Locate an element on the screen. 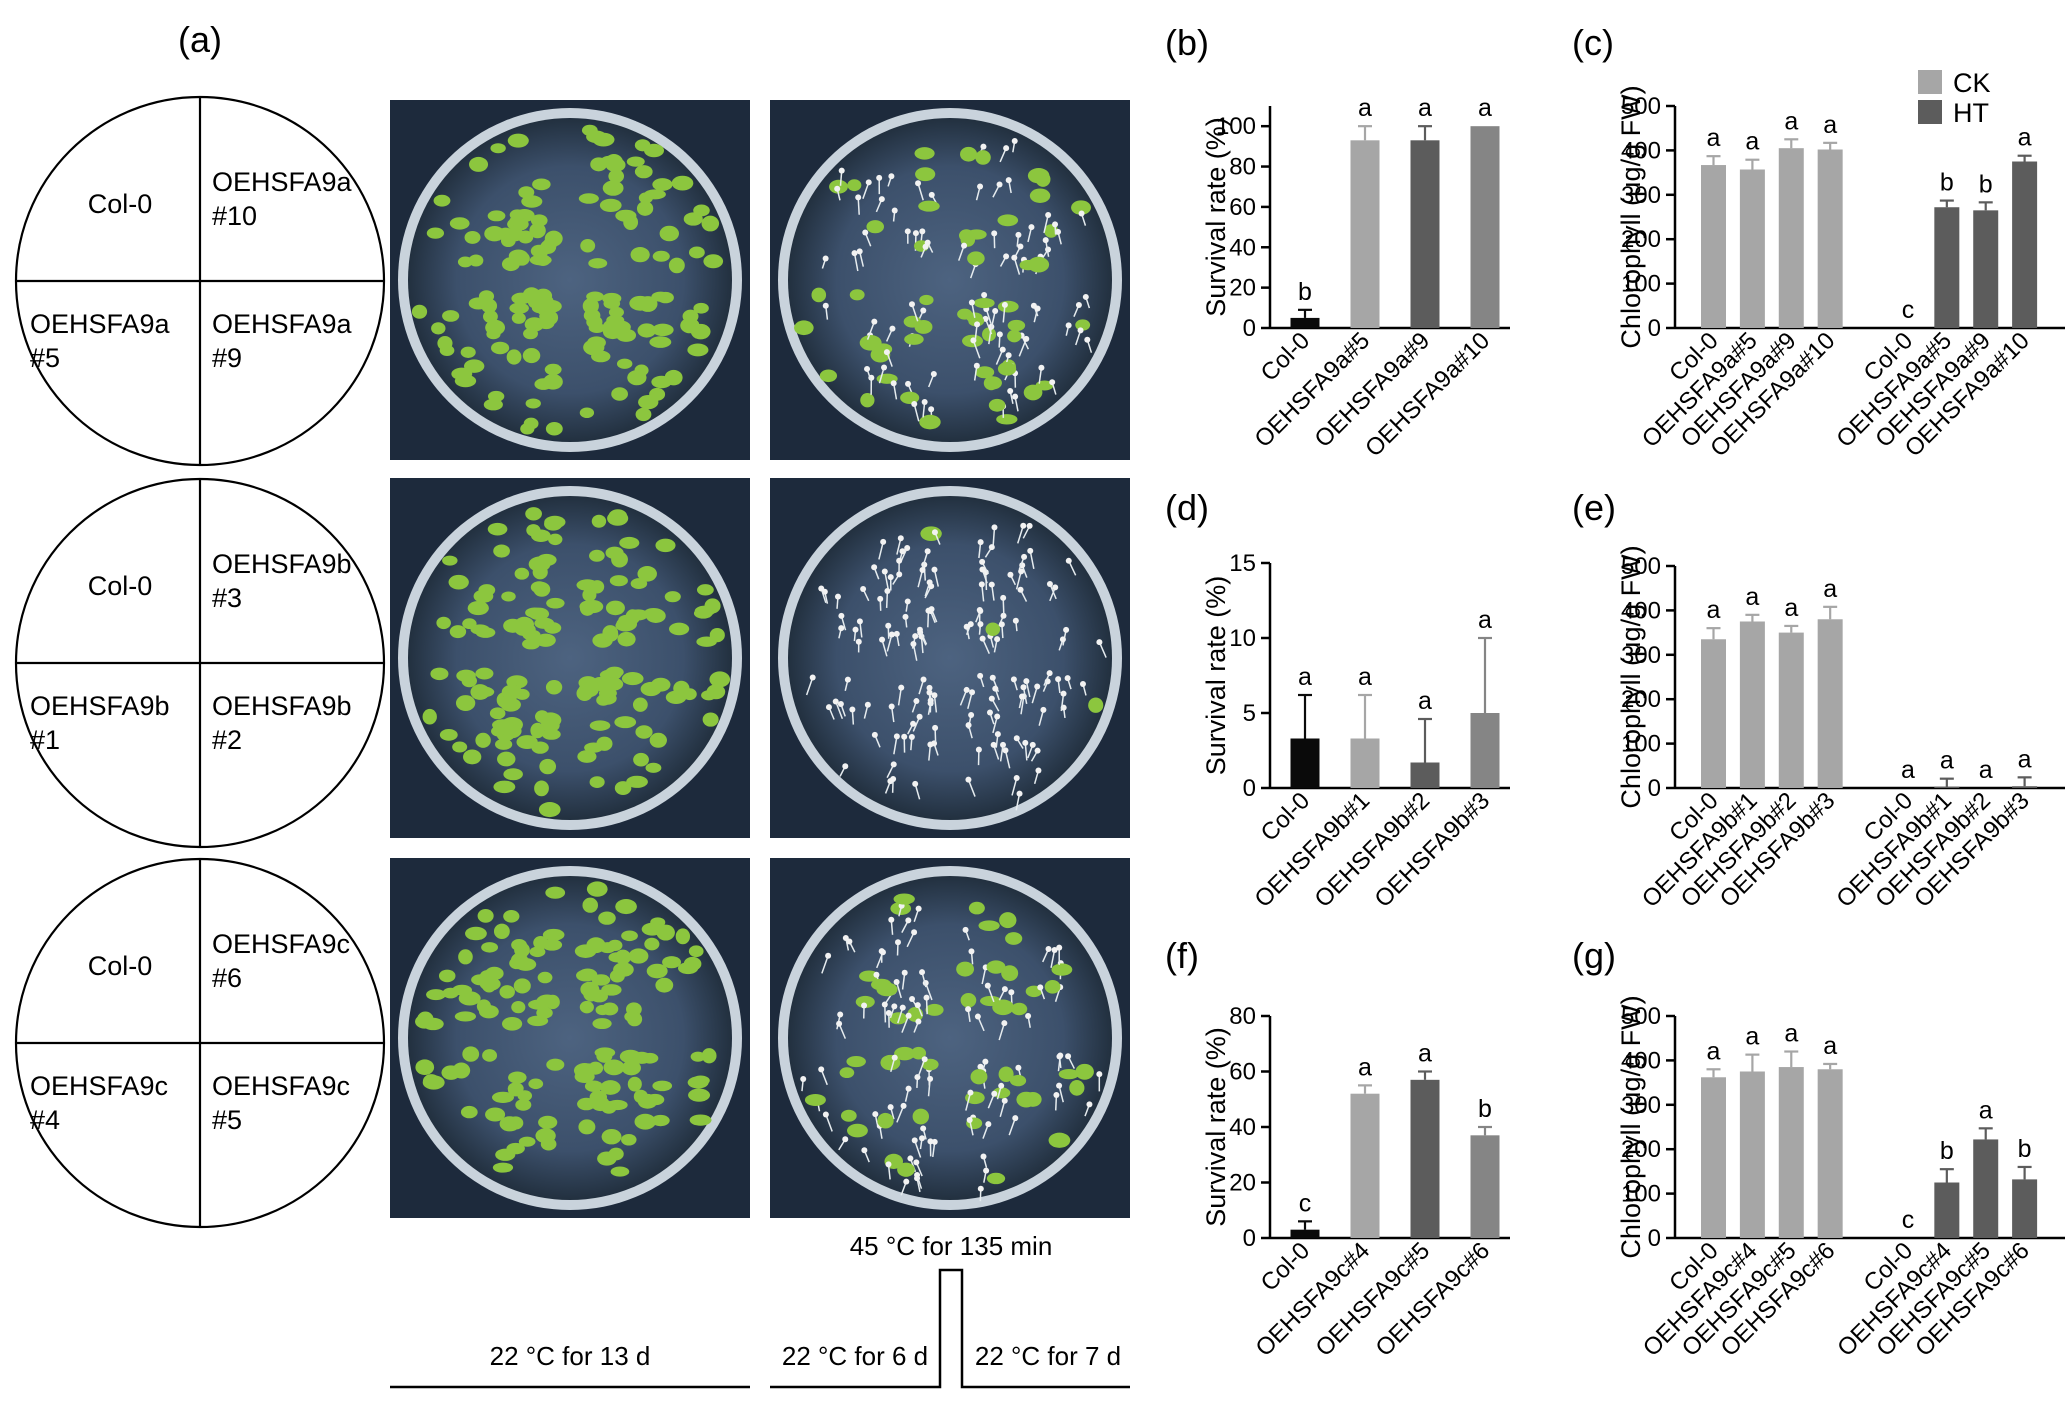 This screenshot has width=2067, height=1403. y-tick-label: 0 is located at coordinates (1249, 788).